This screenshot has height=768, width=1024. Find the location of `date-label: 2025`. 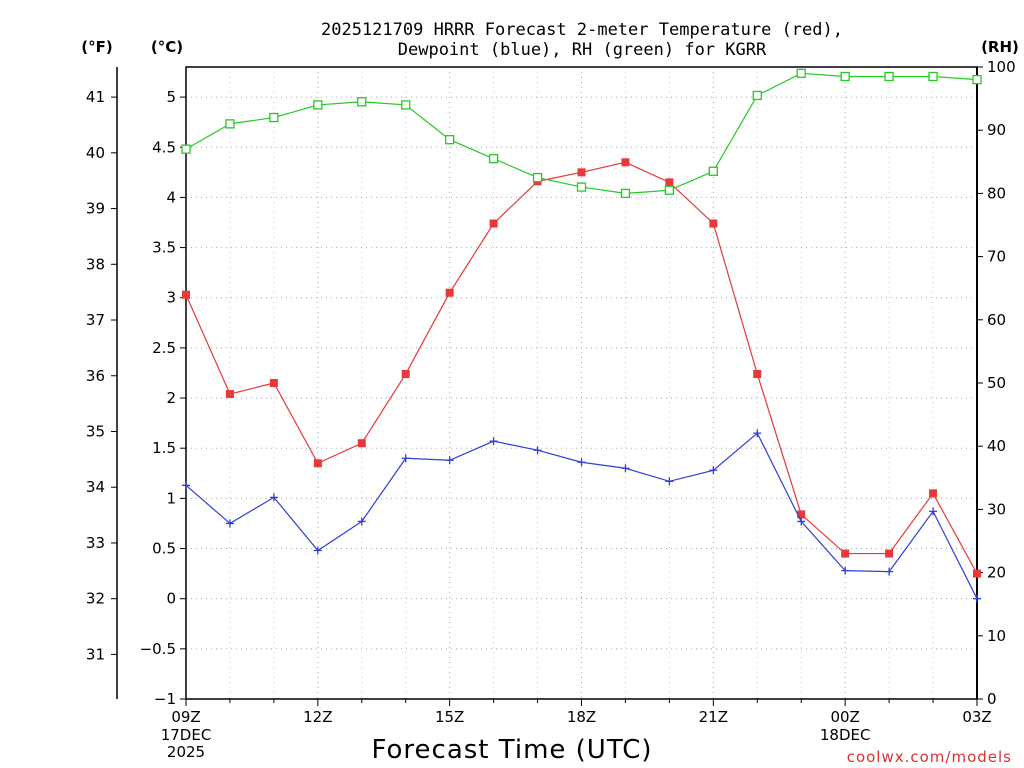

date-label: 2025 is located at coordinates (186, 752).